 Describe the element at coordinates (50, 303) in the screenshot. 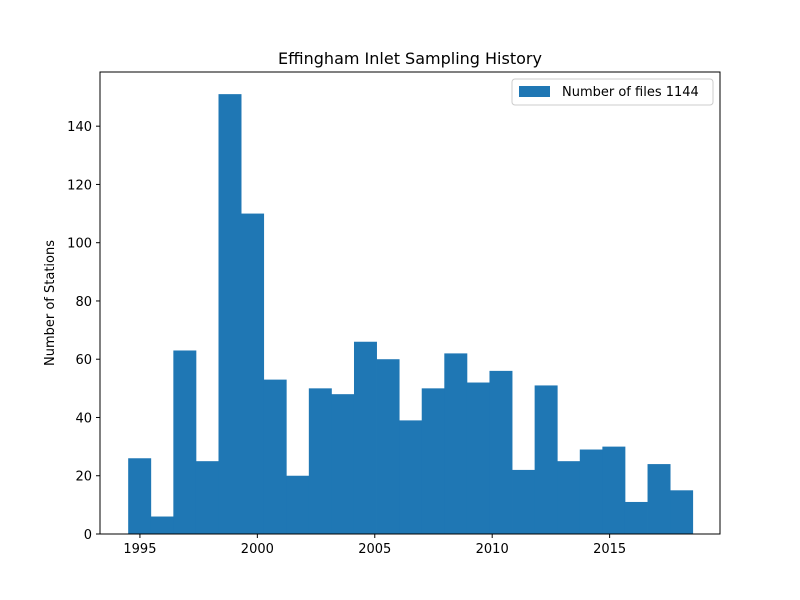

I see `y-axis-label: Number of Stations` at that location.